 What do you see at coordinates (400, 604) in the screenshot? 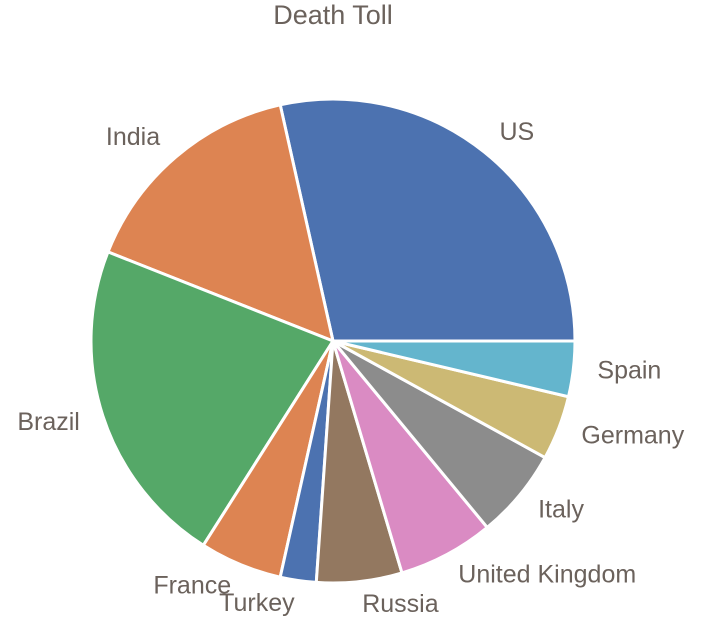
I see `pie-label-russia: Russia` at bounding box center [400, 604].